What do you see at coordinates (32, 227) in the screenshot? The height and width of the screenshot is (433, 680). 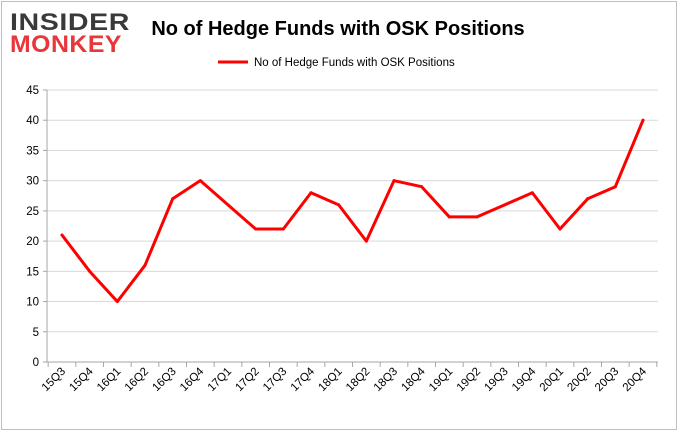 I see `y-tick-labels: 0 5 10 15 20 25 30 35 40 45` at bounding box center [32, 227].